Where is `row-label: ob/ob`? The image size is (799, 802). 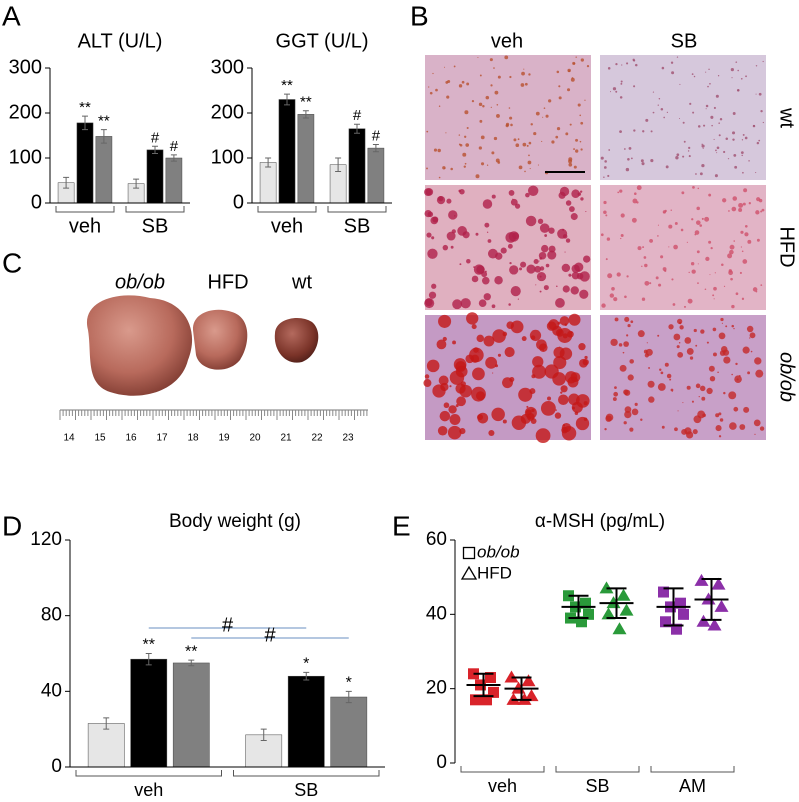 row-label: ob/ob is located at coordinates (787, 377).